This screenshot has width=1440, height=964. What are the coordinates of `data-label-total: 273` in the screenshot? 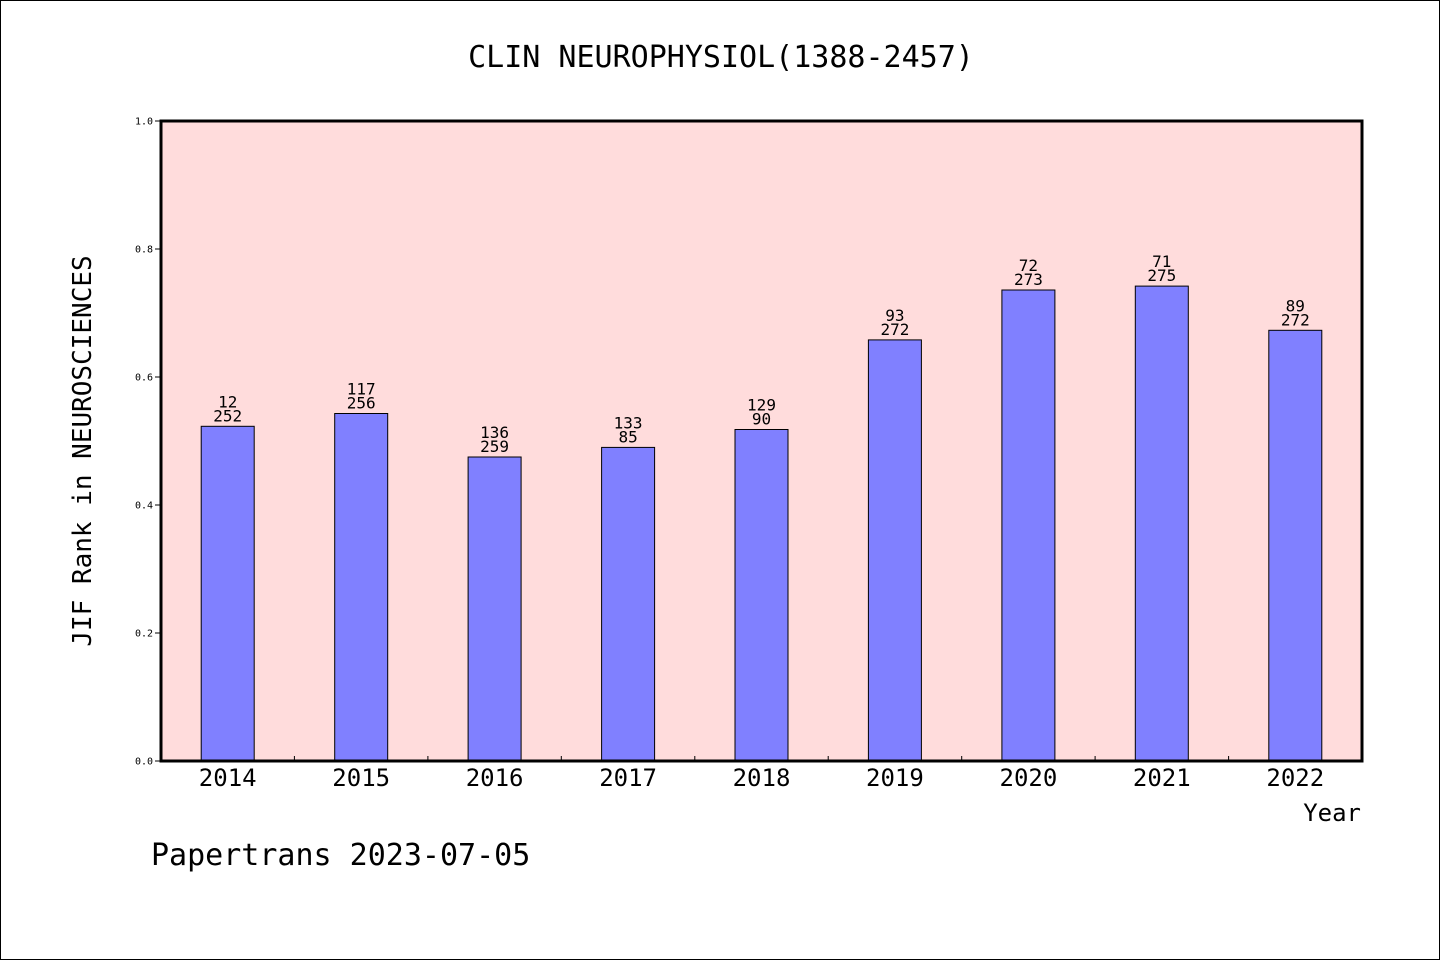 It's located at (1028, 279).